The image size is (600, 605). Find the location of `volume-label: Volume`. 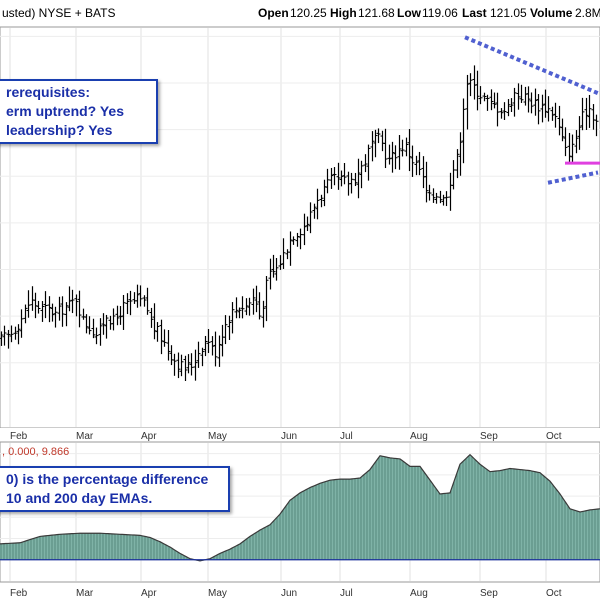

volume-label: Volume is located at coordinates (551, 13).